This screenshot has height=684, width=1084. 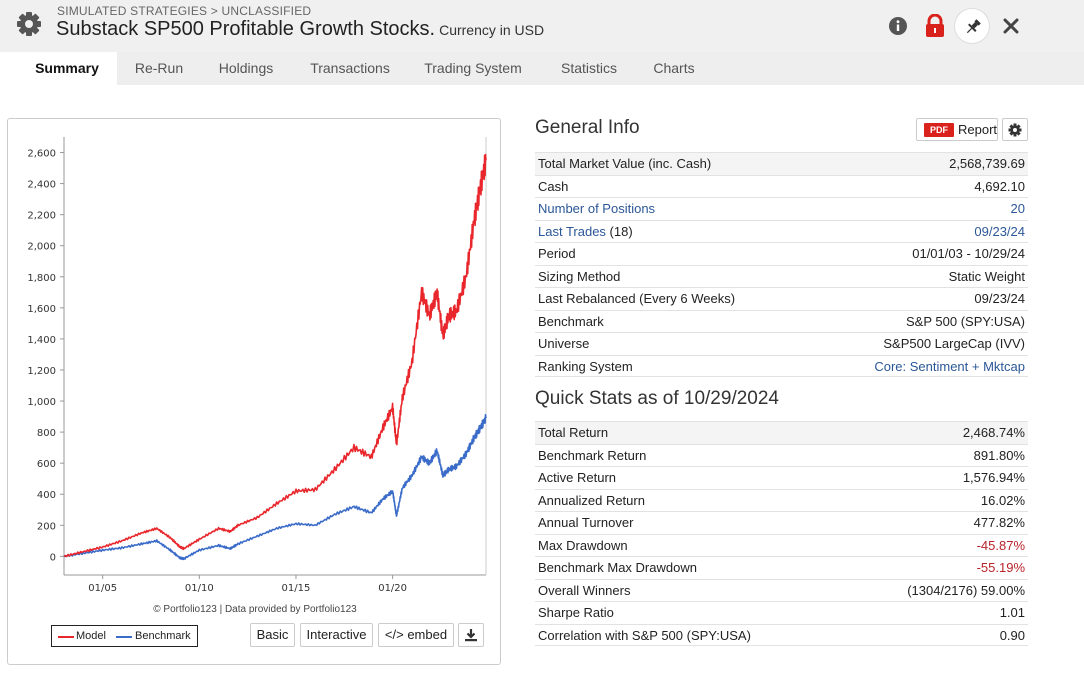 I want to click on table-row: Sizing Method Static Weight, so click(x=781, y=276).